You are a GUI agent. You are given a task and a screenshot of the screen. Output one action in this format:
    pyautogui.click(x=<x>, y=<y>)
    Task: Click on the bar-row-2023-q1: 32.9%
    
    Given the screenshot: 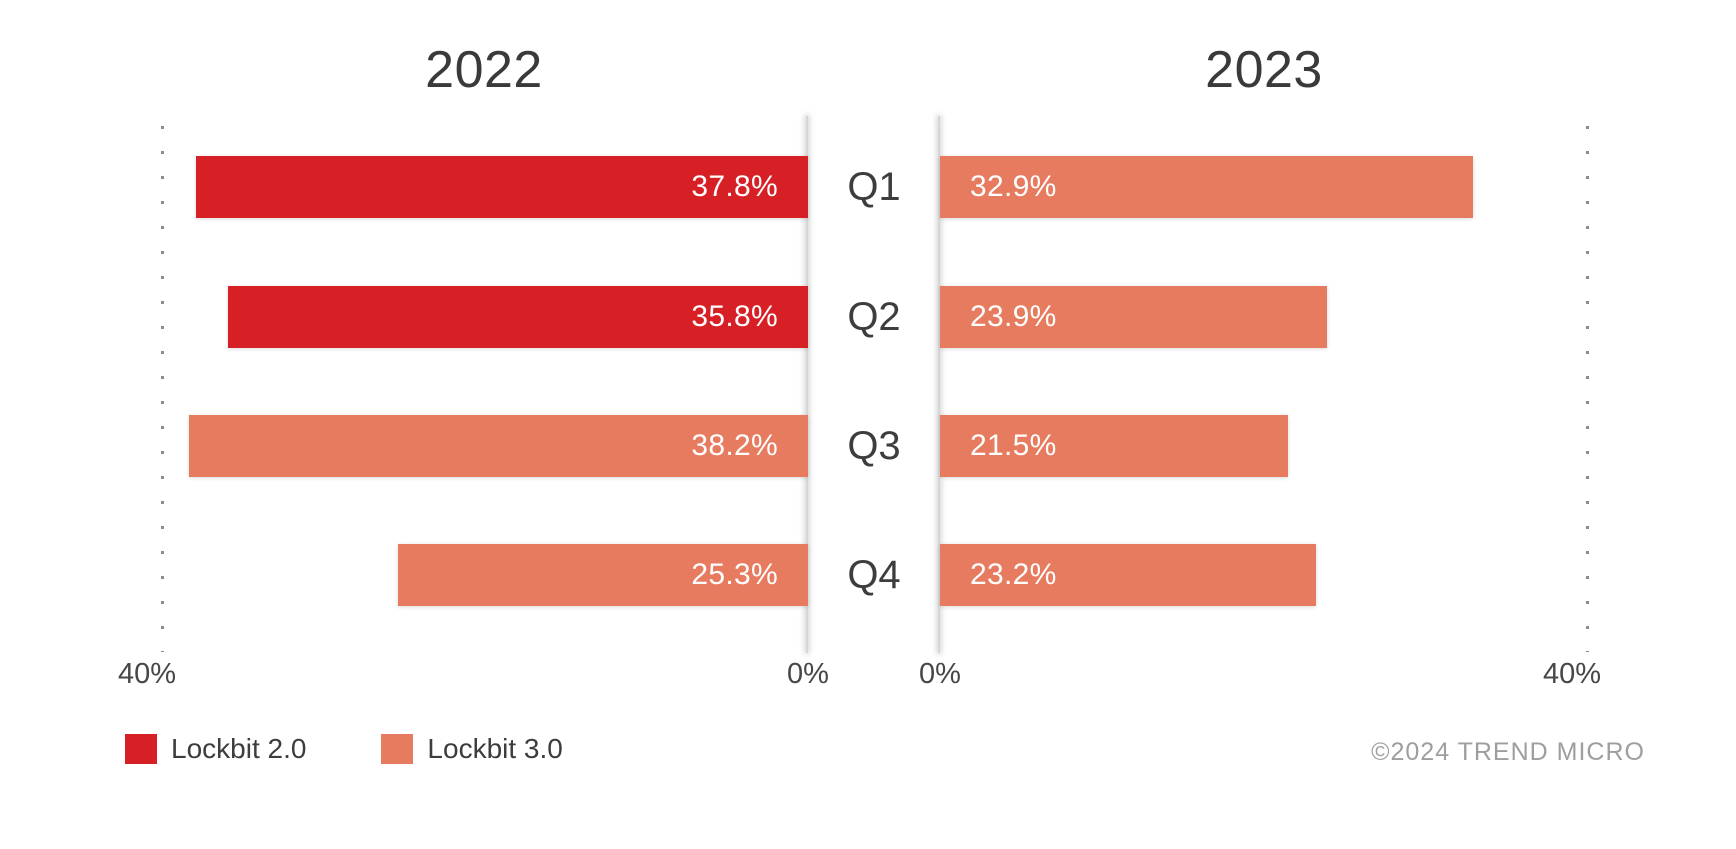 What is the action you would take?
    pyautogui.click(x=1264, y=187)
    